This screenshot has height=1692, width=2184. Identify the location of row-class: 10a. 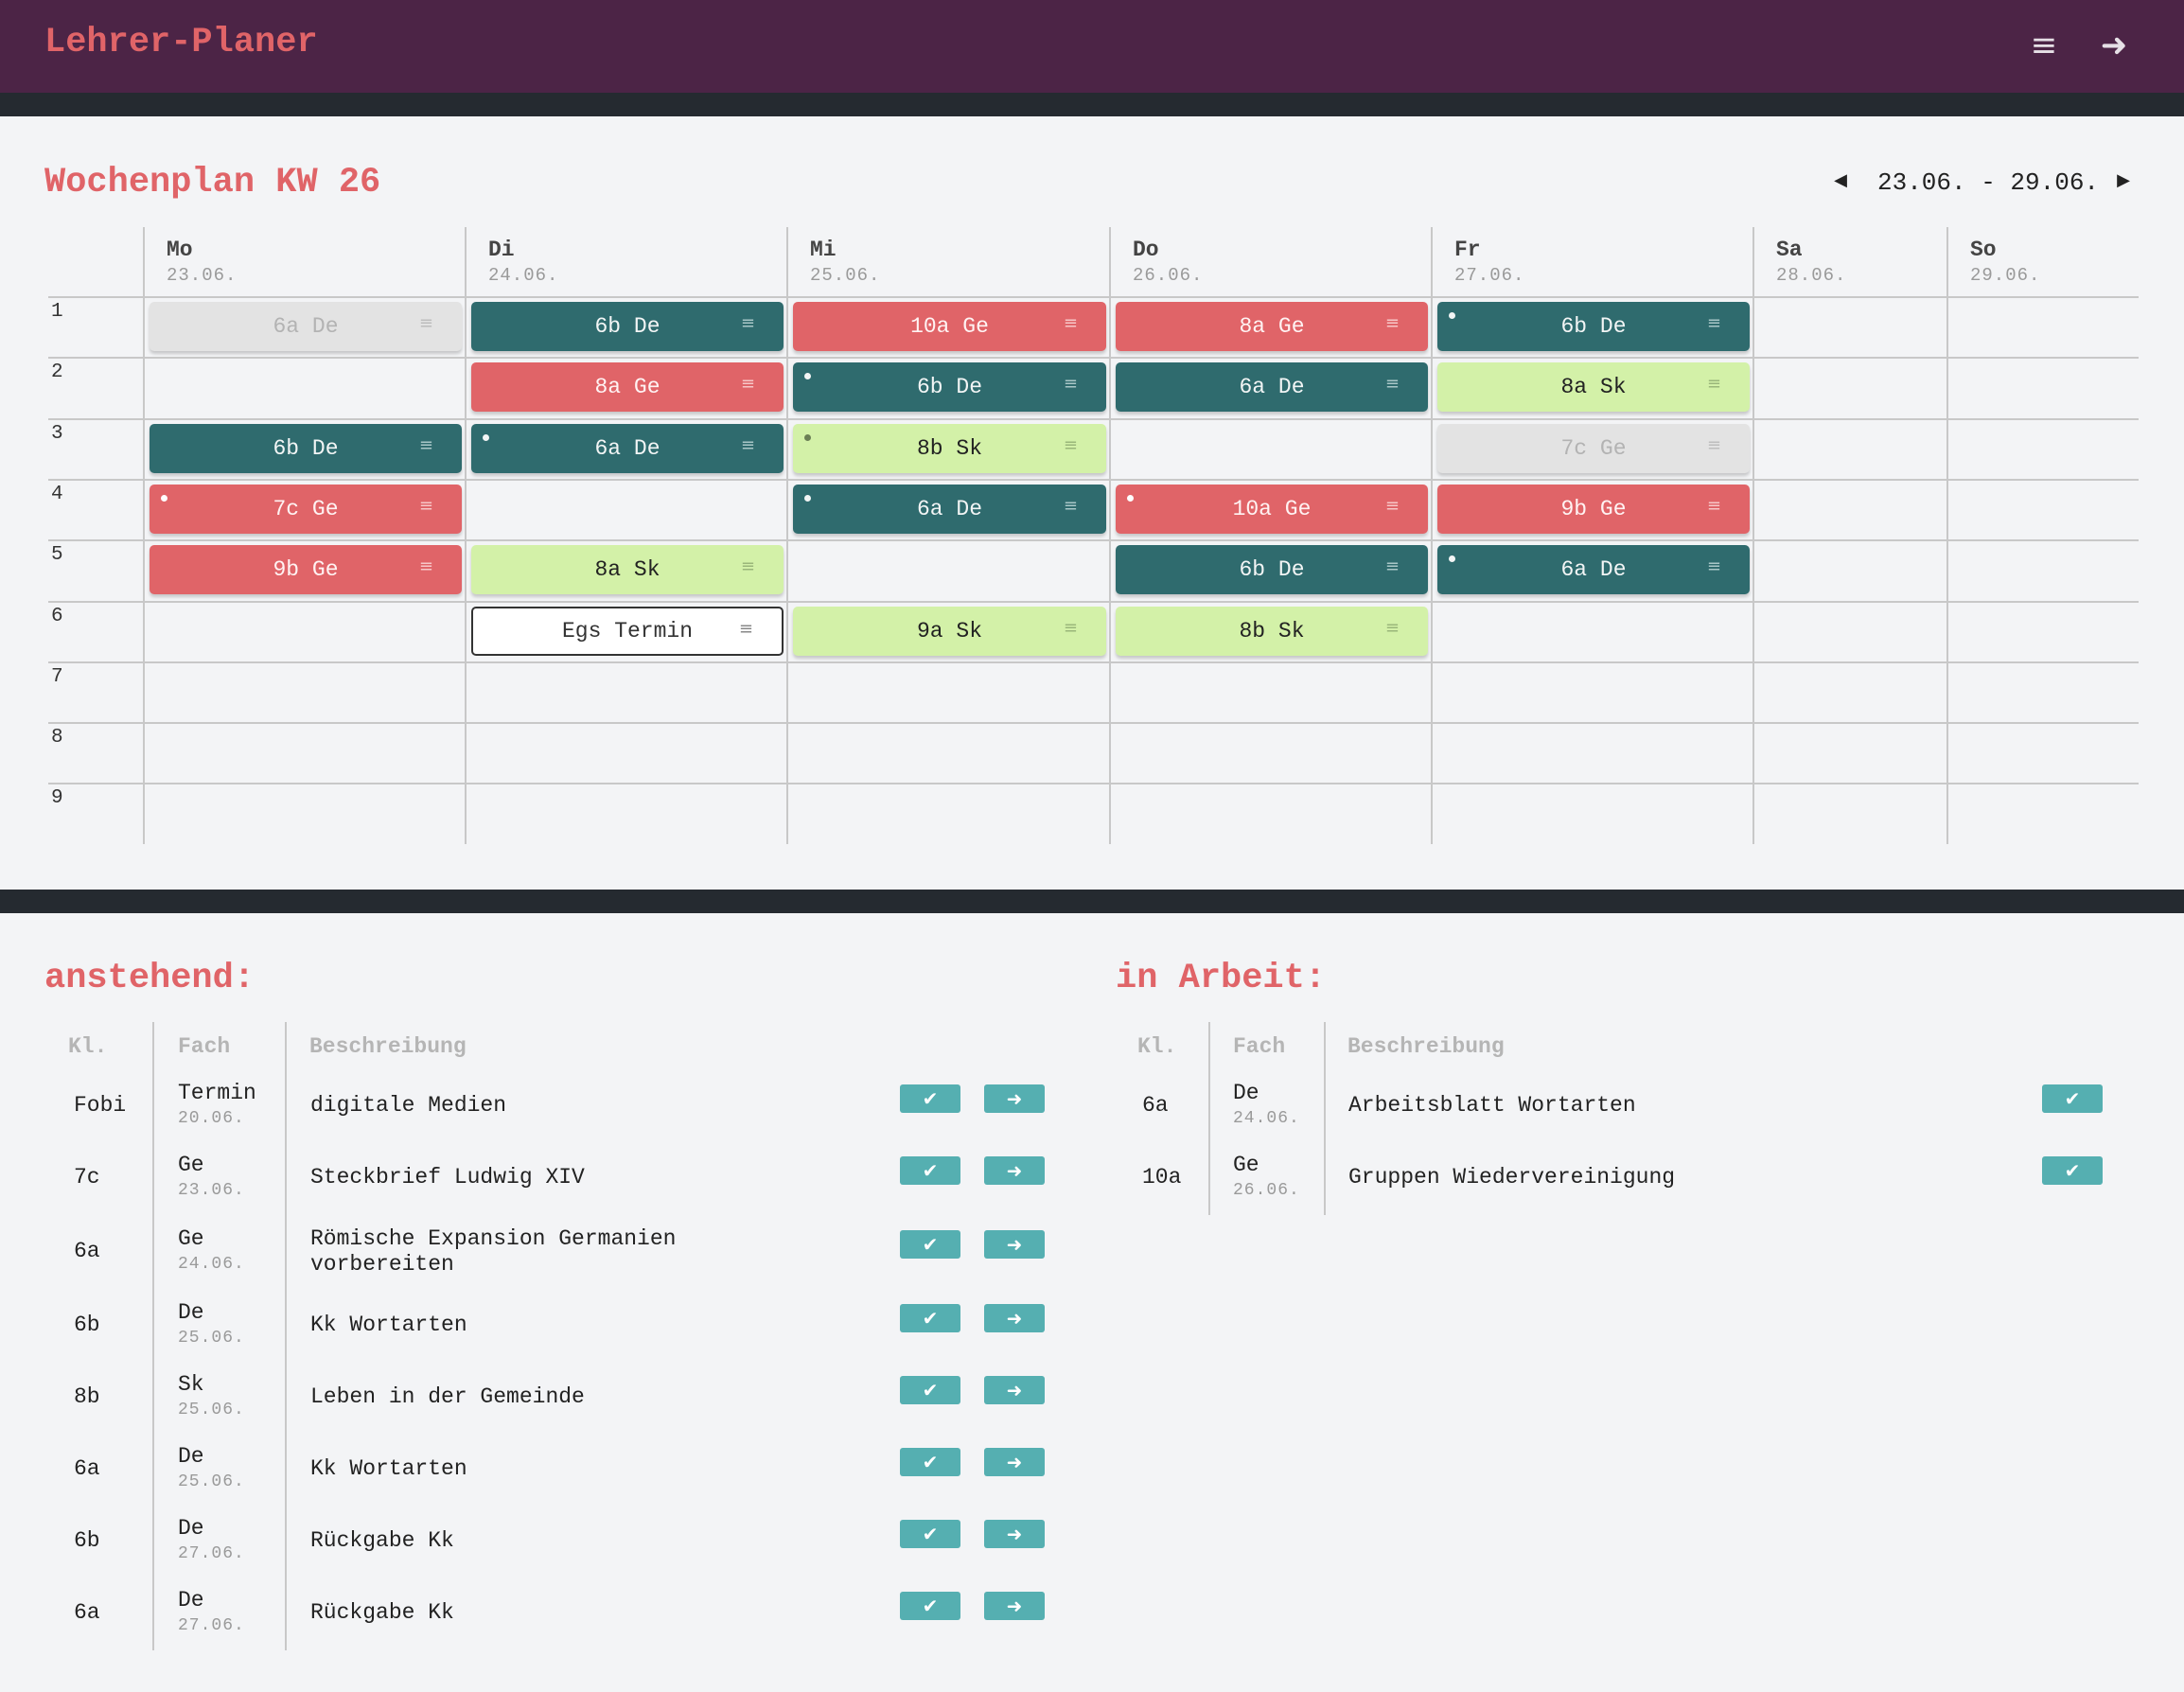
(1162, 1177).